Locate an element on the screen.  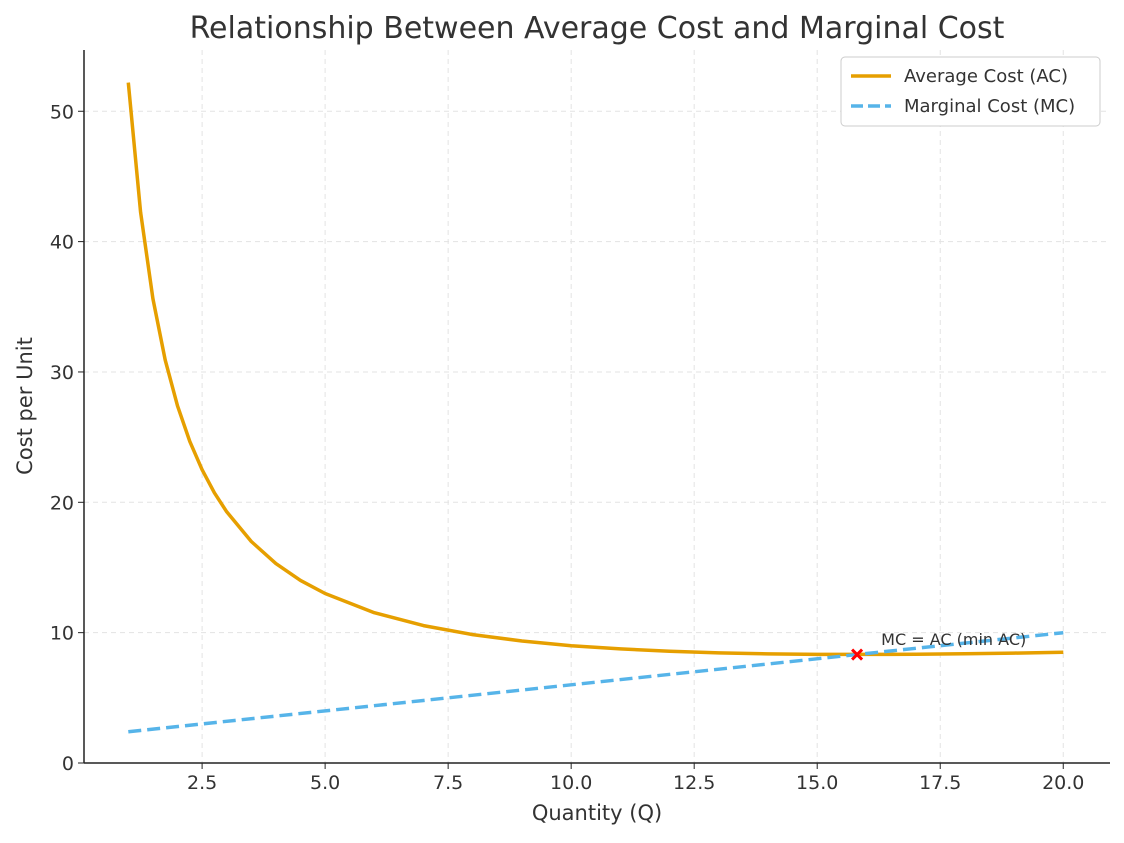
x-tick-label: 5.0 is located at coordinates (325, 783).